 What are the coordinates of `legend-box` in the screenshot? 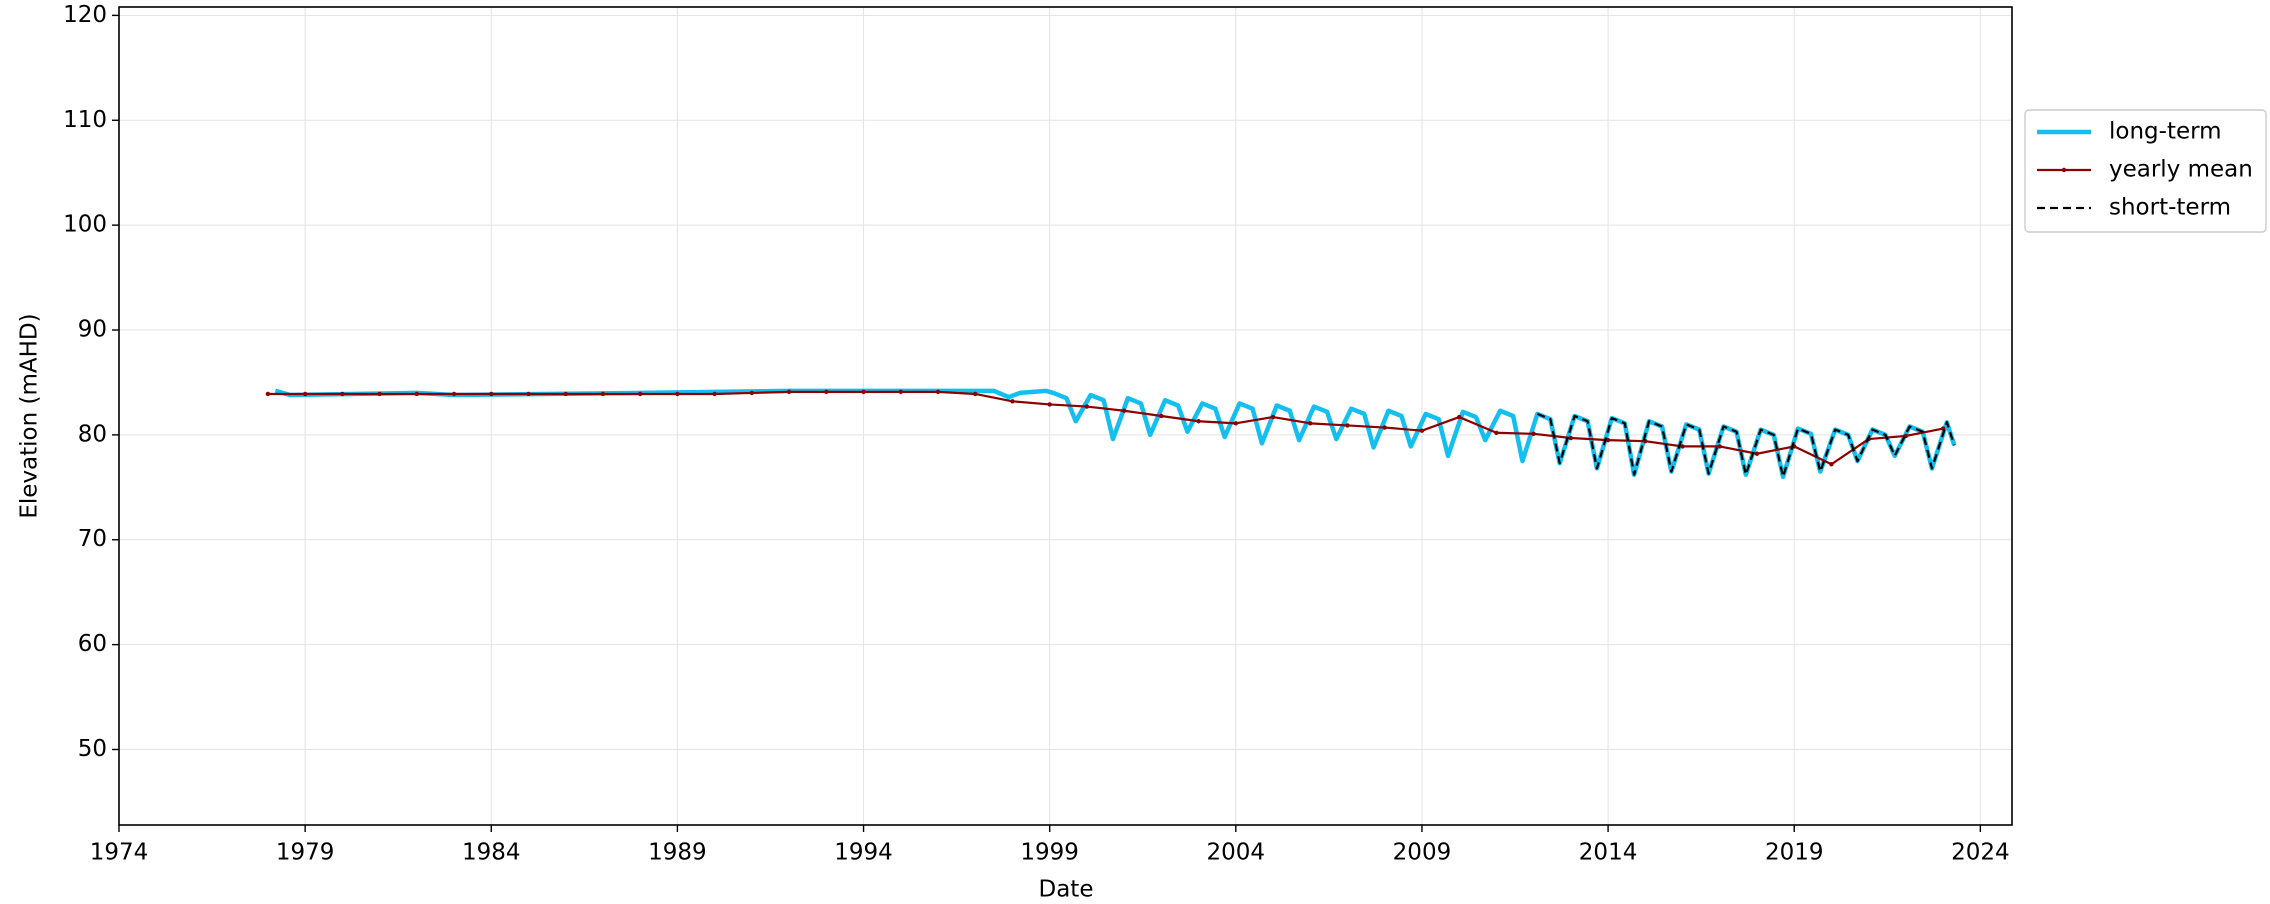 It's located at (2145, 171).